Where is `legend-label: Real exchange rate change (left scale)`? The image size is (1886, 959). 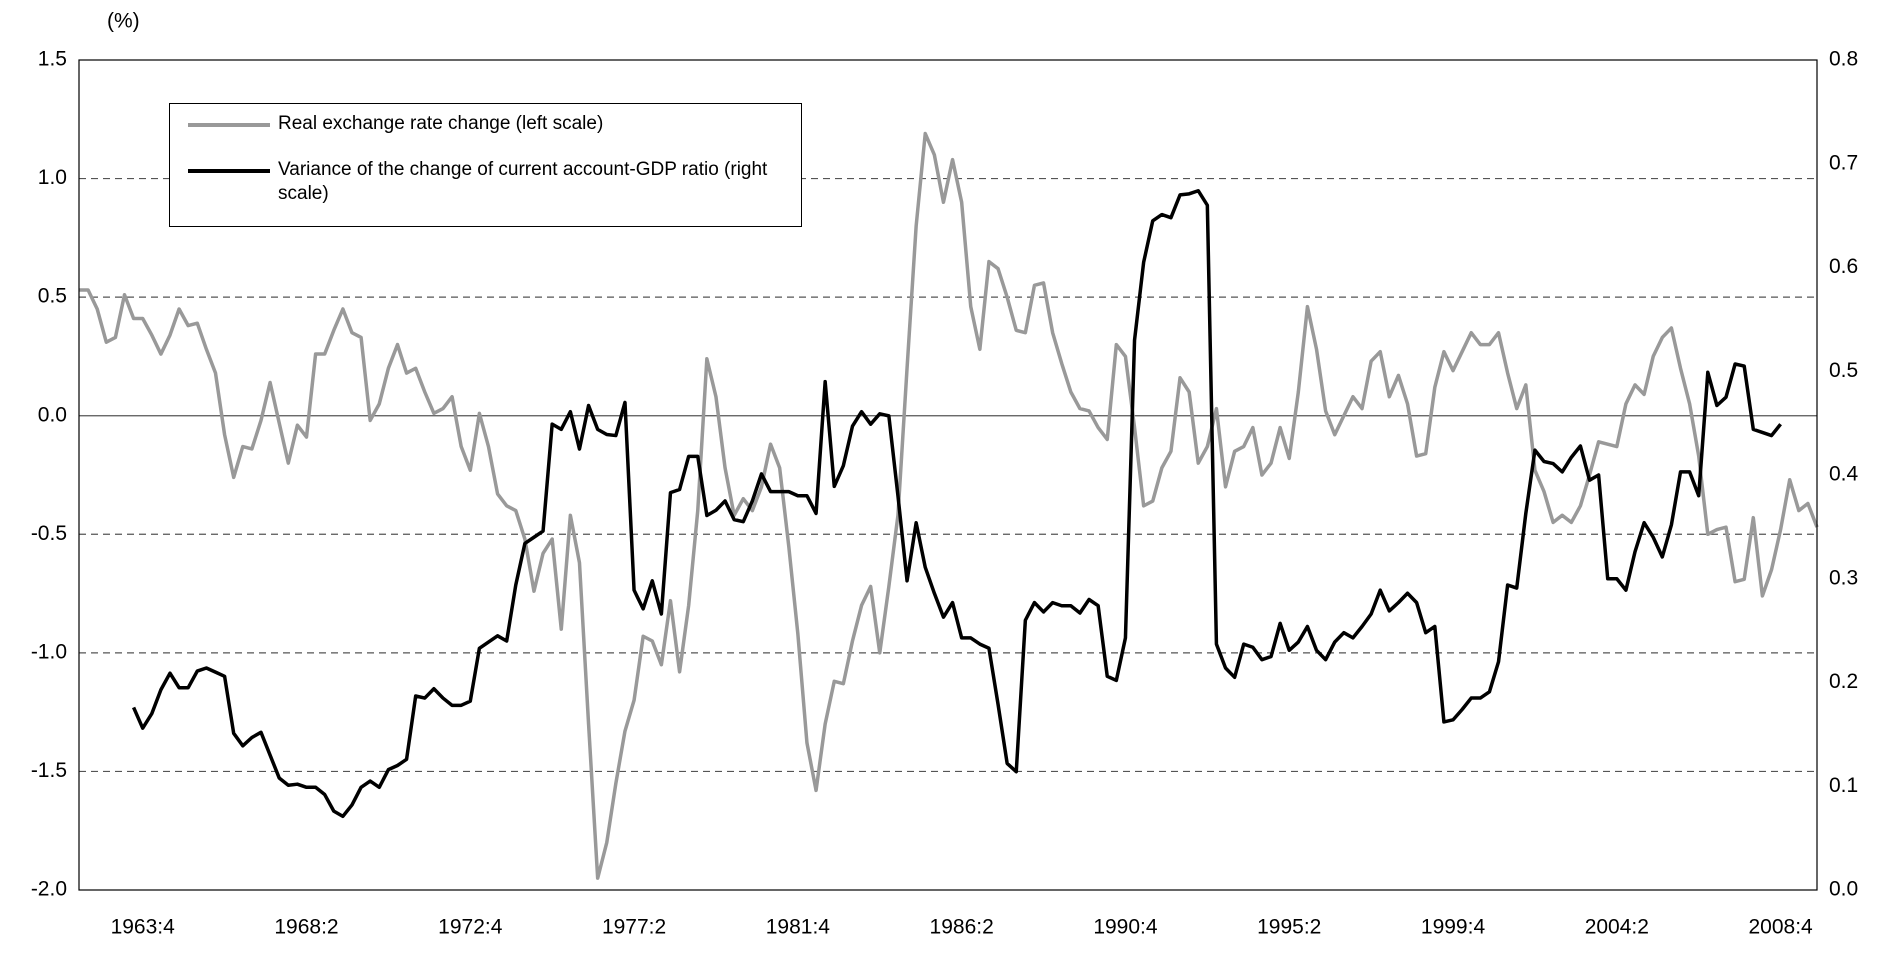 legend-label: Real exchange rate change (left scale) is located at coordinates (441, 123).